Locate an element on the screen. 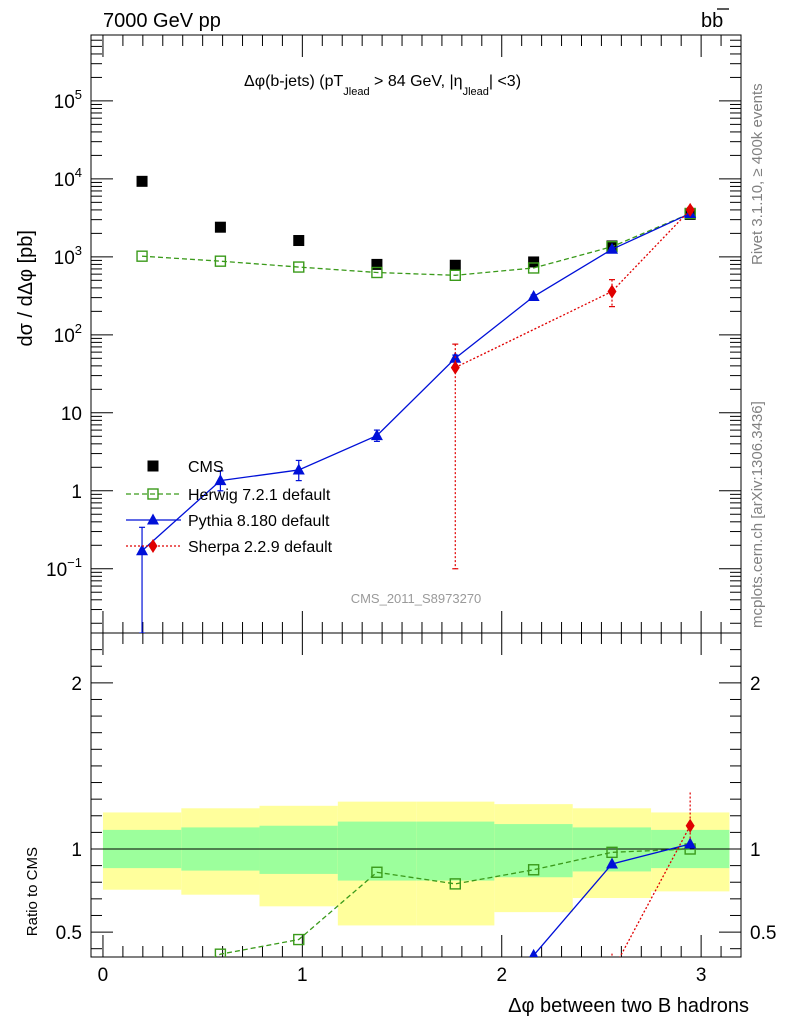 This screenshot has height=1024, width=786. y-tick-label: 10⁻¹ is located at coordinates (64, 568).